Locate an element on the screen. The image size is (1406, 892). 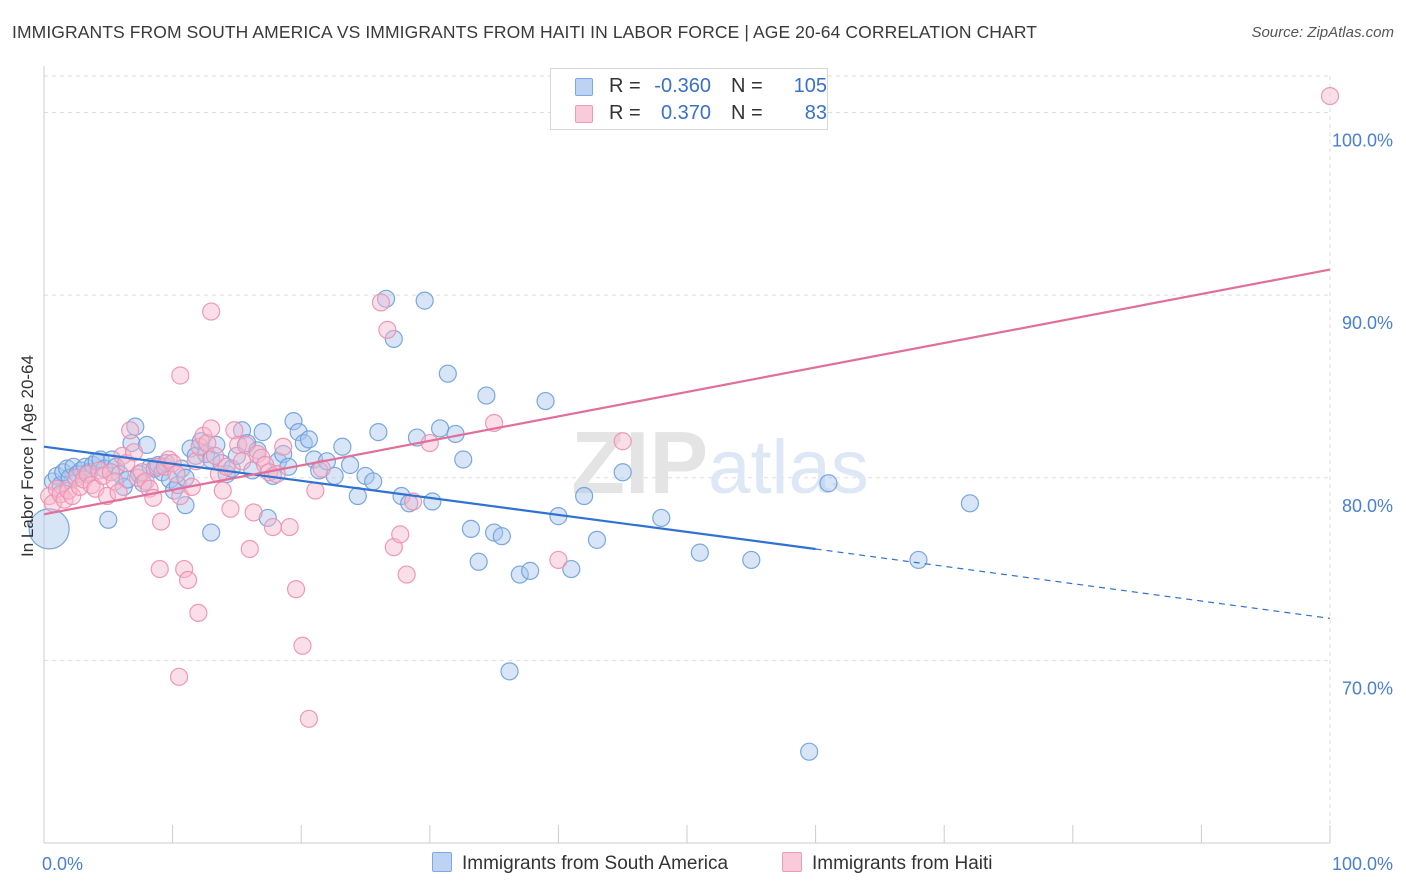
south-america-trend-extension is located at coordinates (1073, 583).